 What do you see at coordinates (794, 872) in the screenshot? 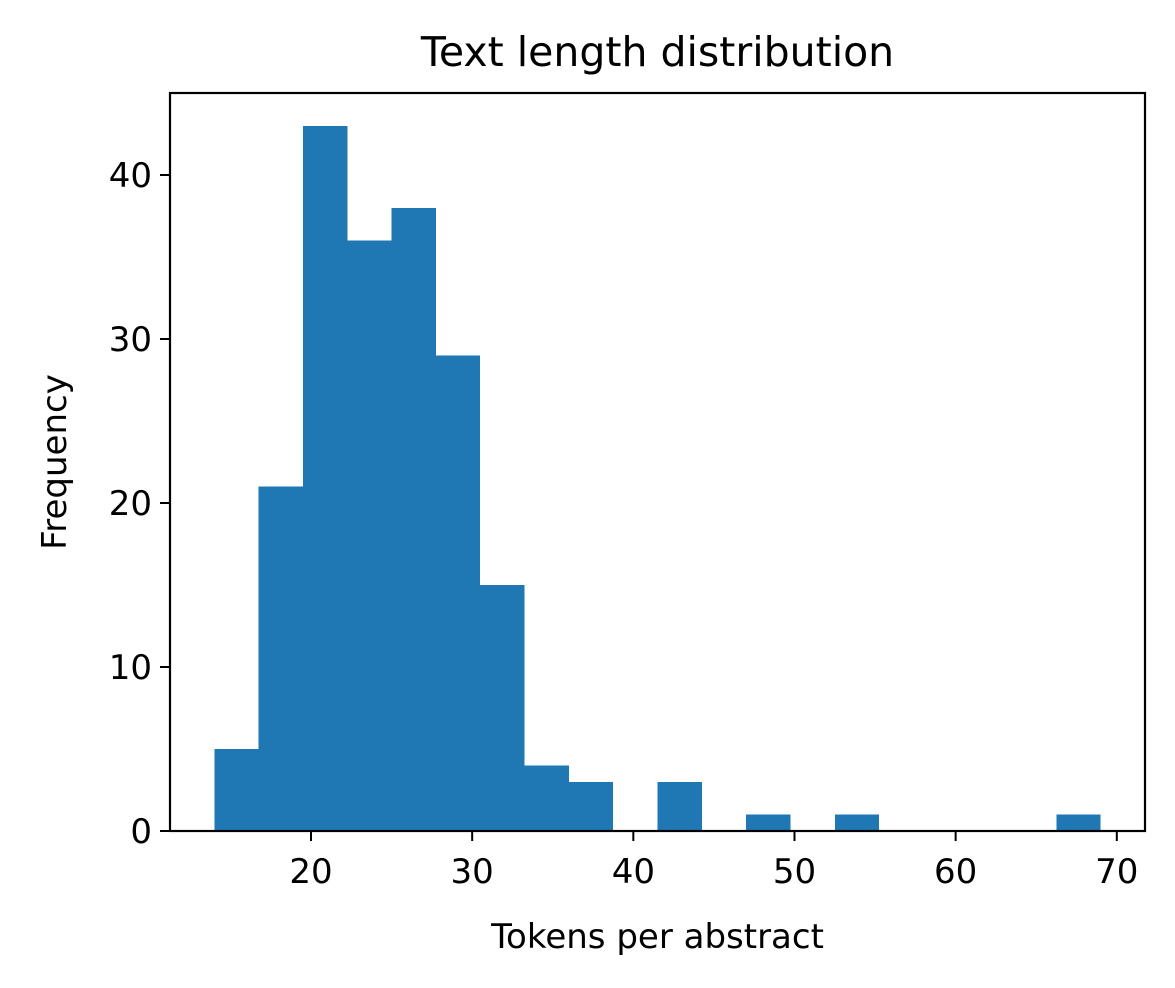
I see `x-tick-label: 50` at bounding box center [794, 872].